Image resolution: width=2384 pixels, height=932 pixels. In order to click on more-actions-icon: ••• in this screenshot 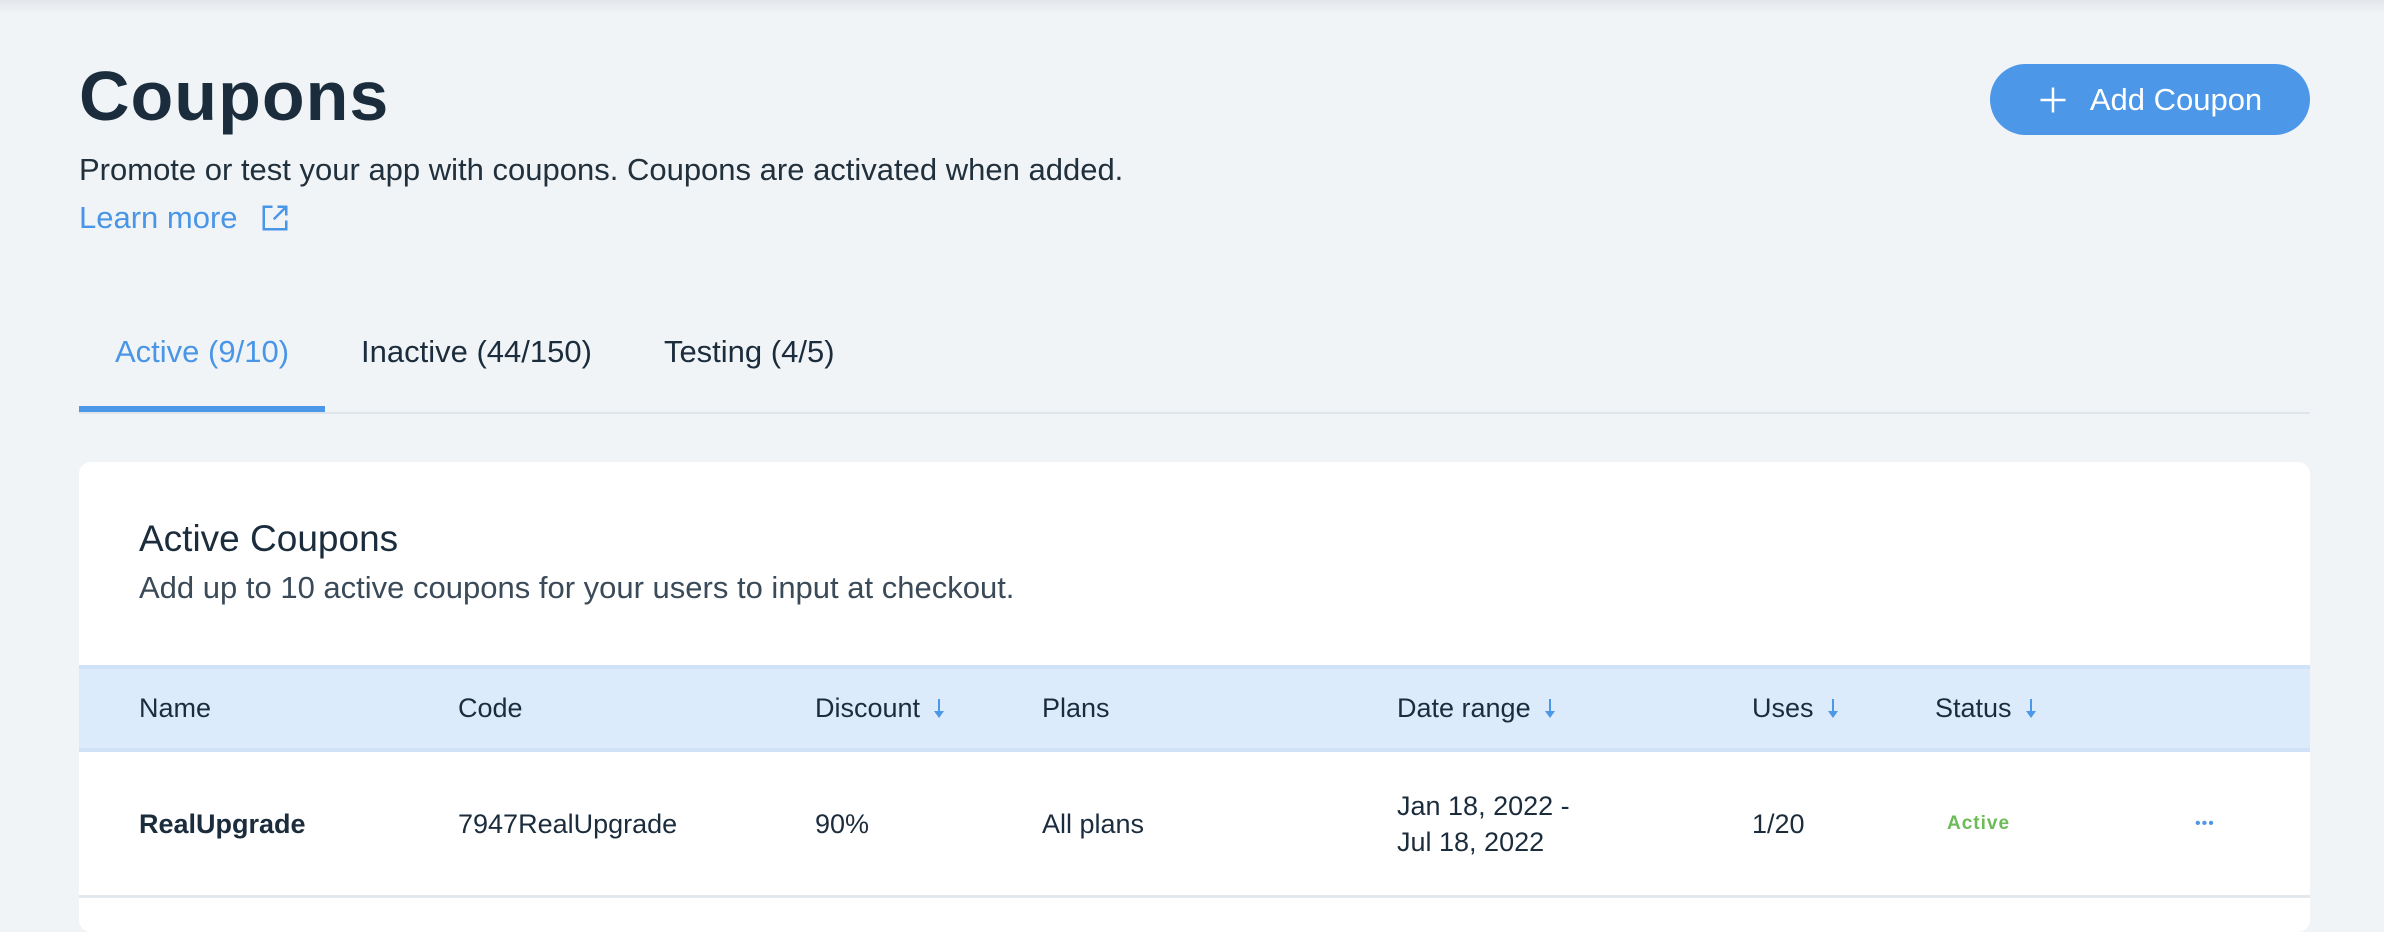, I will do `click(2205, 823)`.